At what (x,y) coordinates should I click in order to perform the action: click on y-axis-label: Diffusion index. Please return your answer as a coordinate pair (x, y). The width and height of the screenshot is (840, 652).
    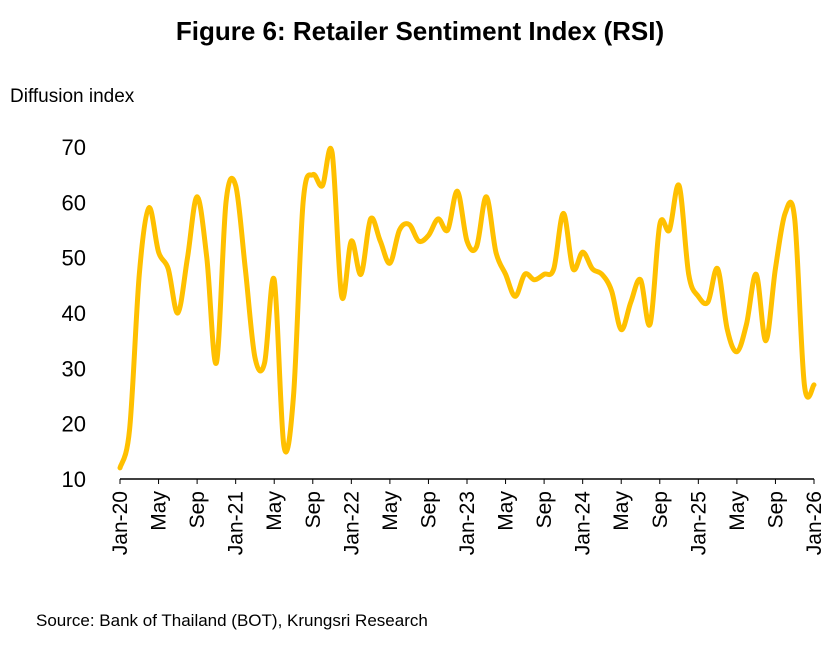
    Looking at the image, I should click on (72, 96).